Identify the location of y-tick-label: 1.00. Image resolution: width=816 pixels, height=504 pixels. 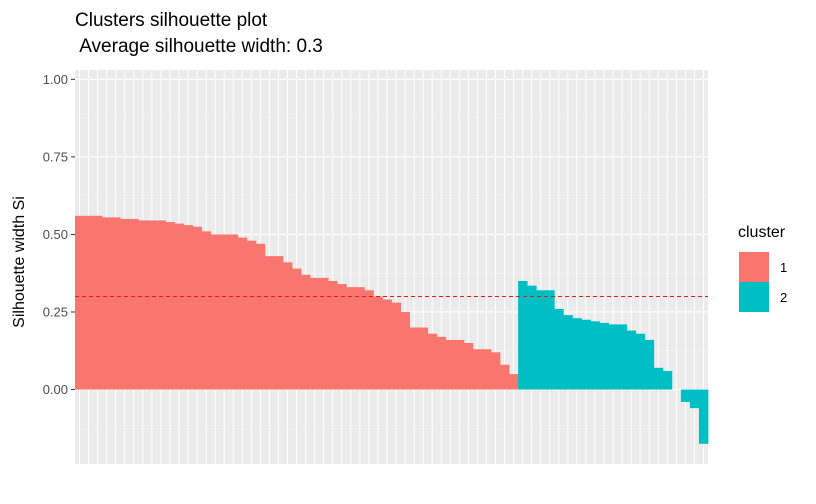
(55, 79).